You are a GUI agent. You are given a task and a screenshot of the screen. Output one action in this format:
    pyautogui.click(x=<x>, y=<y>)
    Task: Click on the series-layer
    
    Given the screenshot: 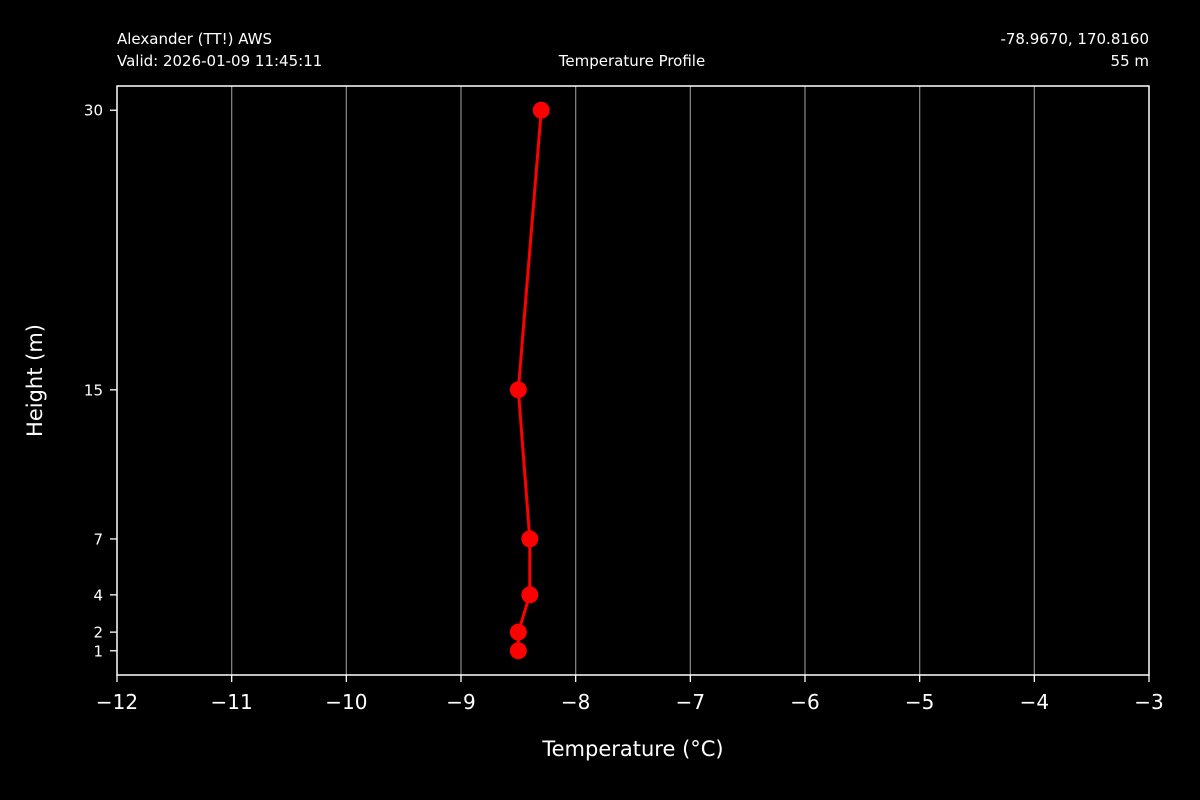 What is the action you would take?
    pyautogui.click(x=529, y=380)
    